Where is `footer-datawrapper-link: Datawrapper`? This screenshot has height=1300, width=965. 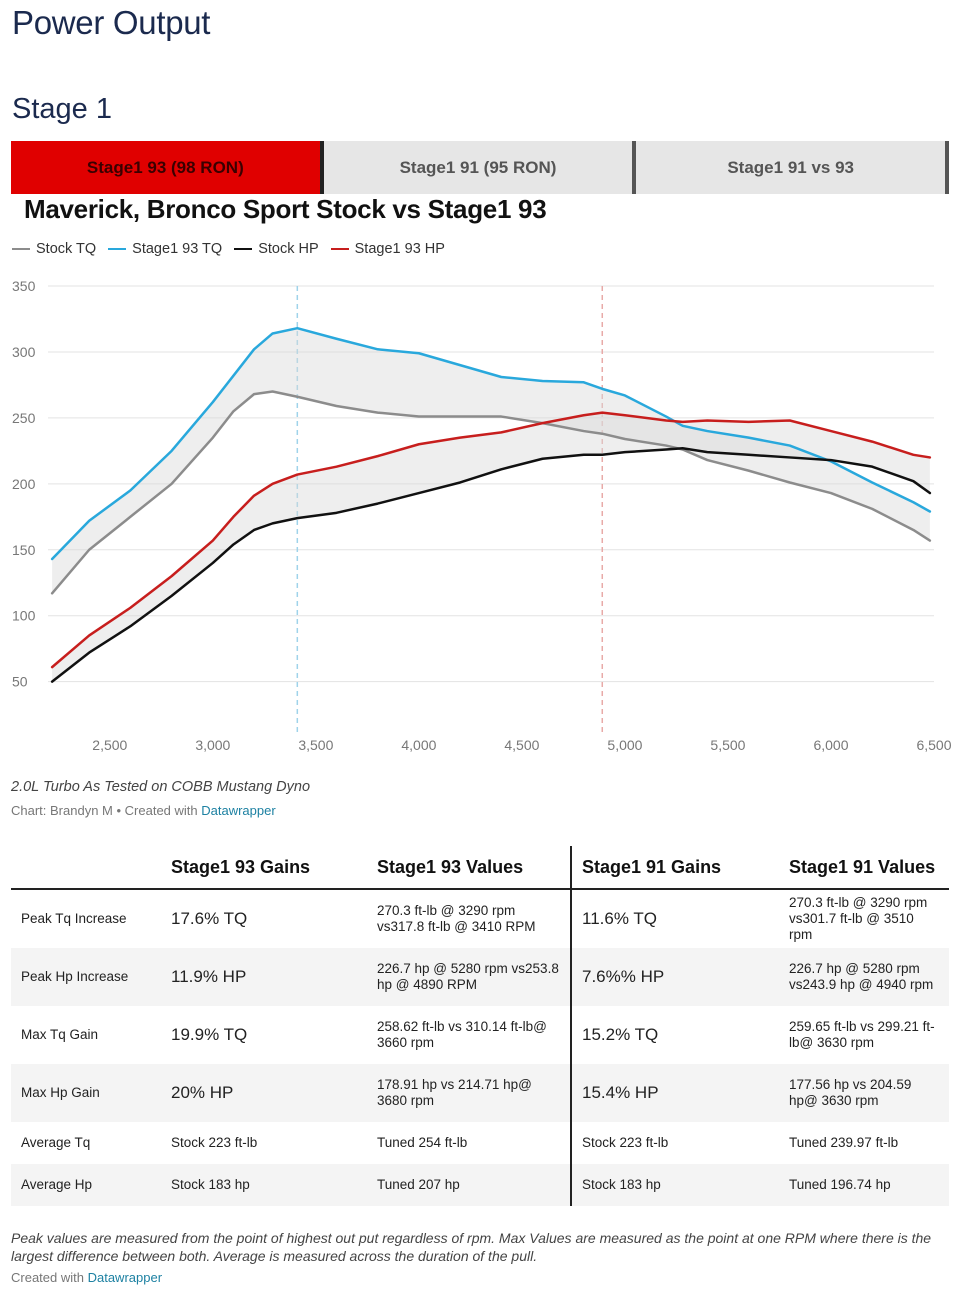
footer-datawrapper-link: Datawrapper is located at coordinates (125, 1277).